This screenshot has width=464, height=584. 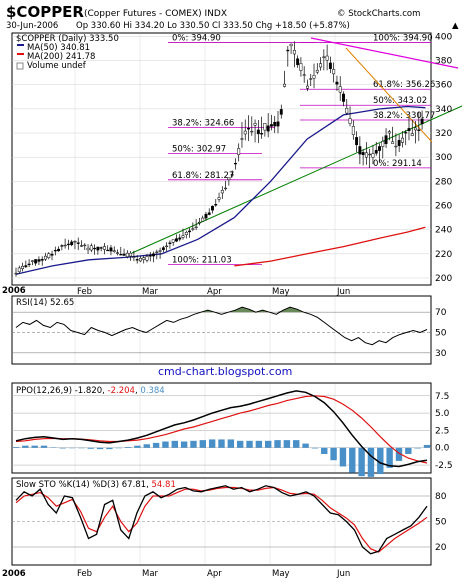 What do you see at coordinates (84, 574) in the screenshot?
I see `month-label-bottom: Feb` at bounding box center [84, 574].